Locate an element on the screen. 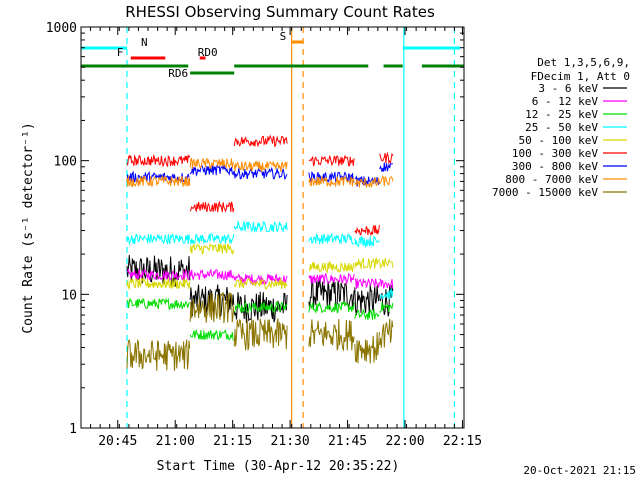  x-tick-label: 20:45 is located at coordinates (117, 441).